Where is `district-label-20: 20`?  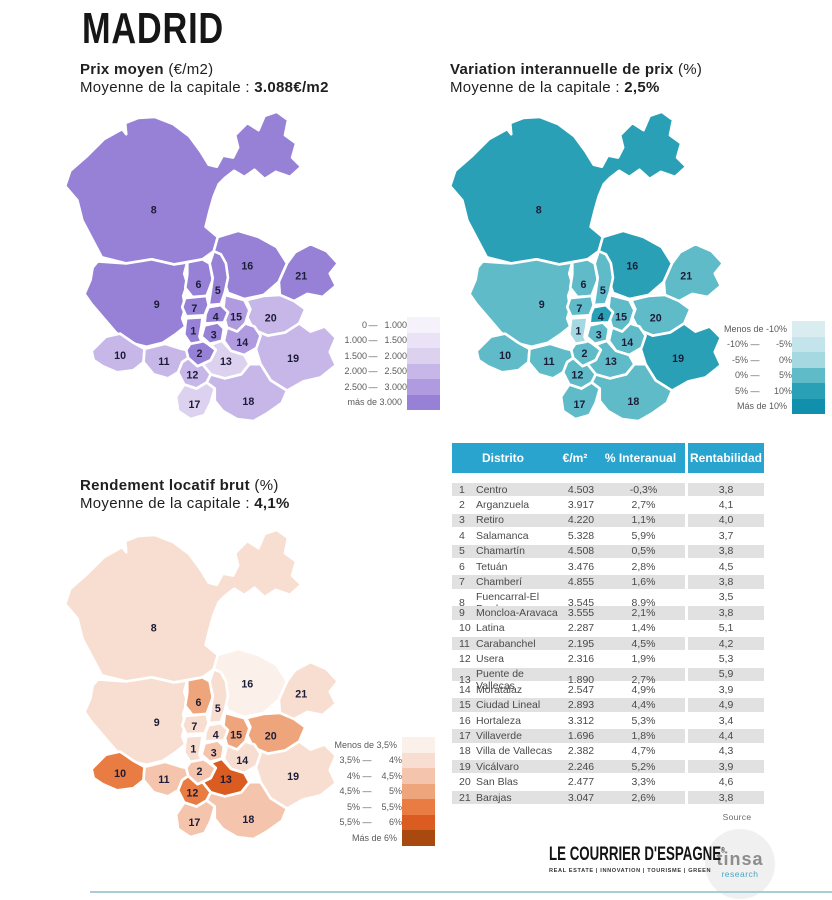 district-label-20: 20 is located at coordinates (271, 736).